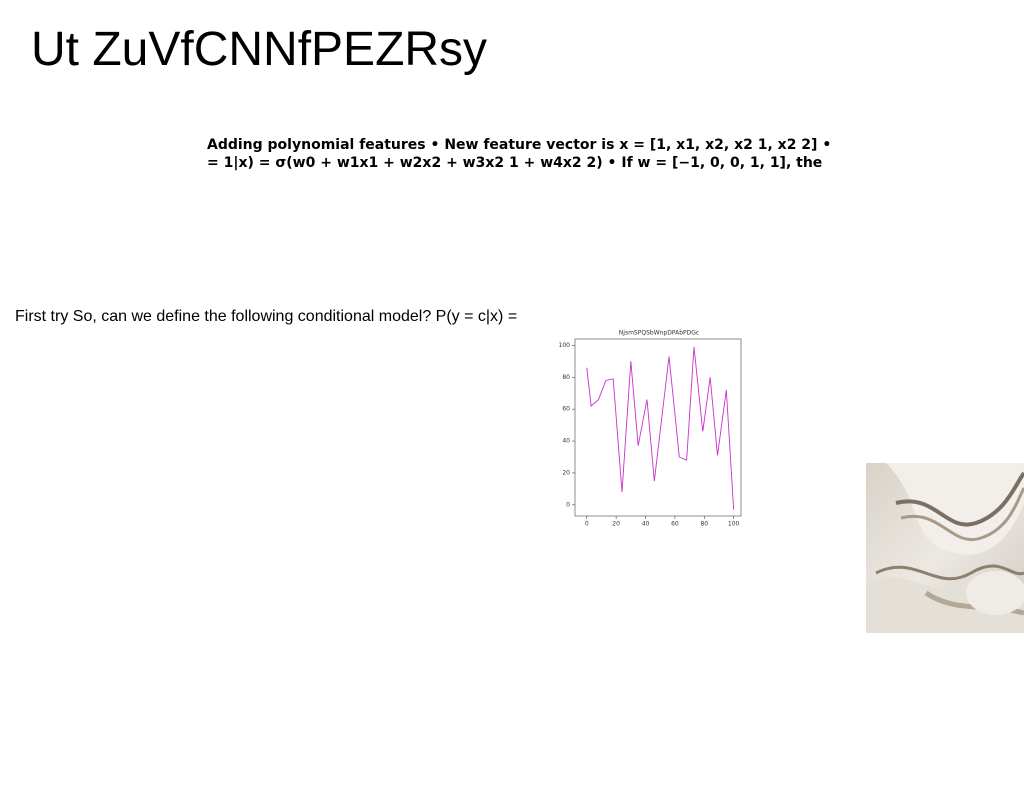 The image size is (1024, 788). Describe the element at coordinates (945, 548) in the screenshot. I see `decorative-image` at that location.